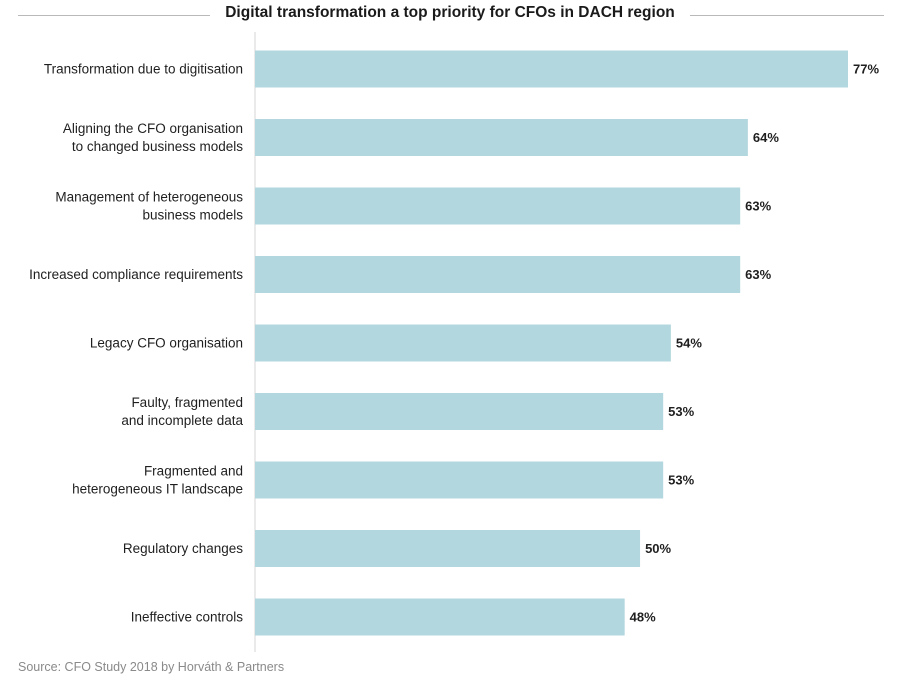 This screenshot has width=900, height=680. Describe the element at coordinates (182, 411) in the screenshot. I see `category-label-6: Faulty, fragmented and incomplete data` at that location.